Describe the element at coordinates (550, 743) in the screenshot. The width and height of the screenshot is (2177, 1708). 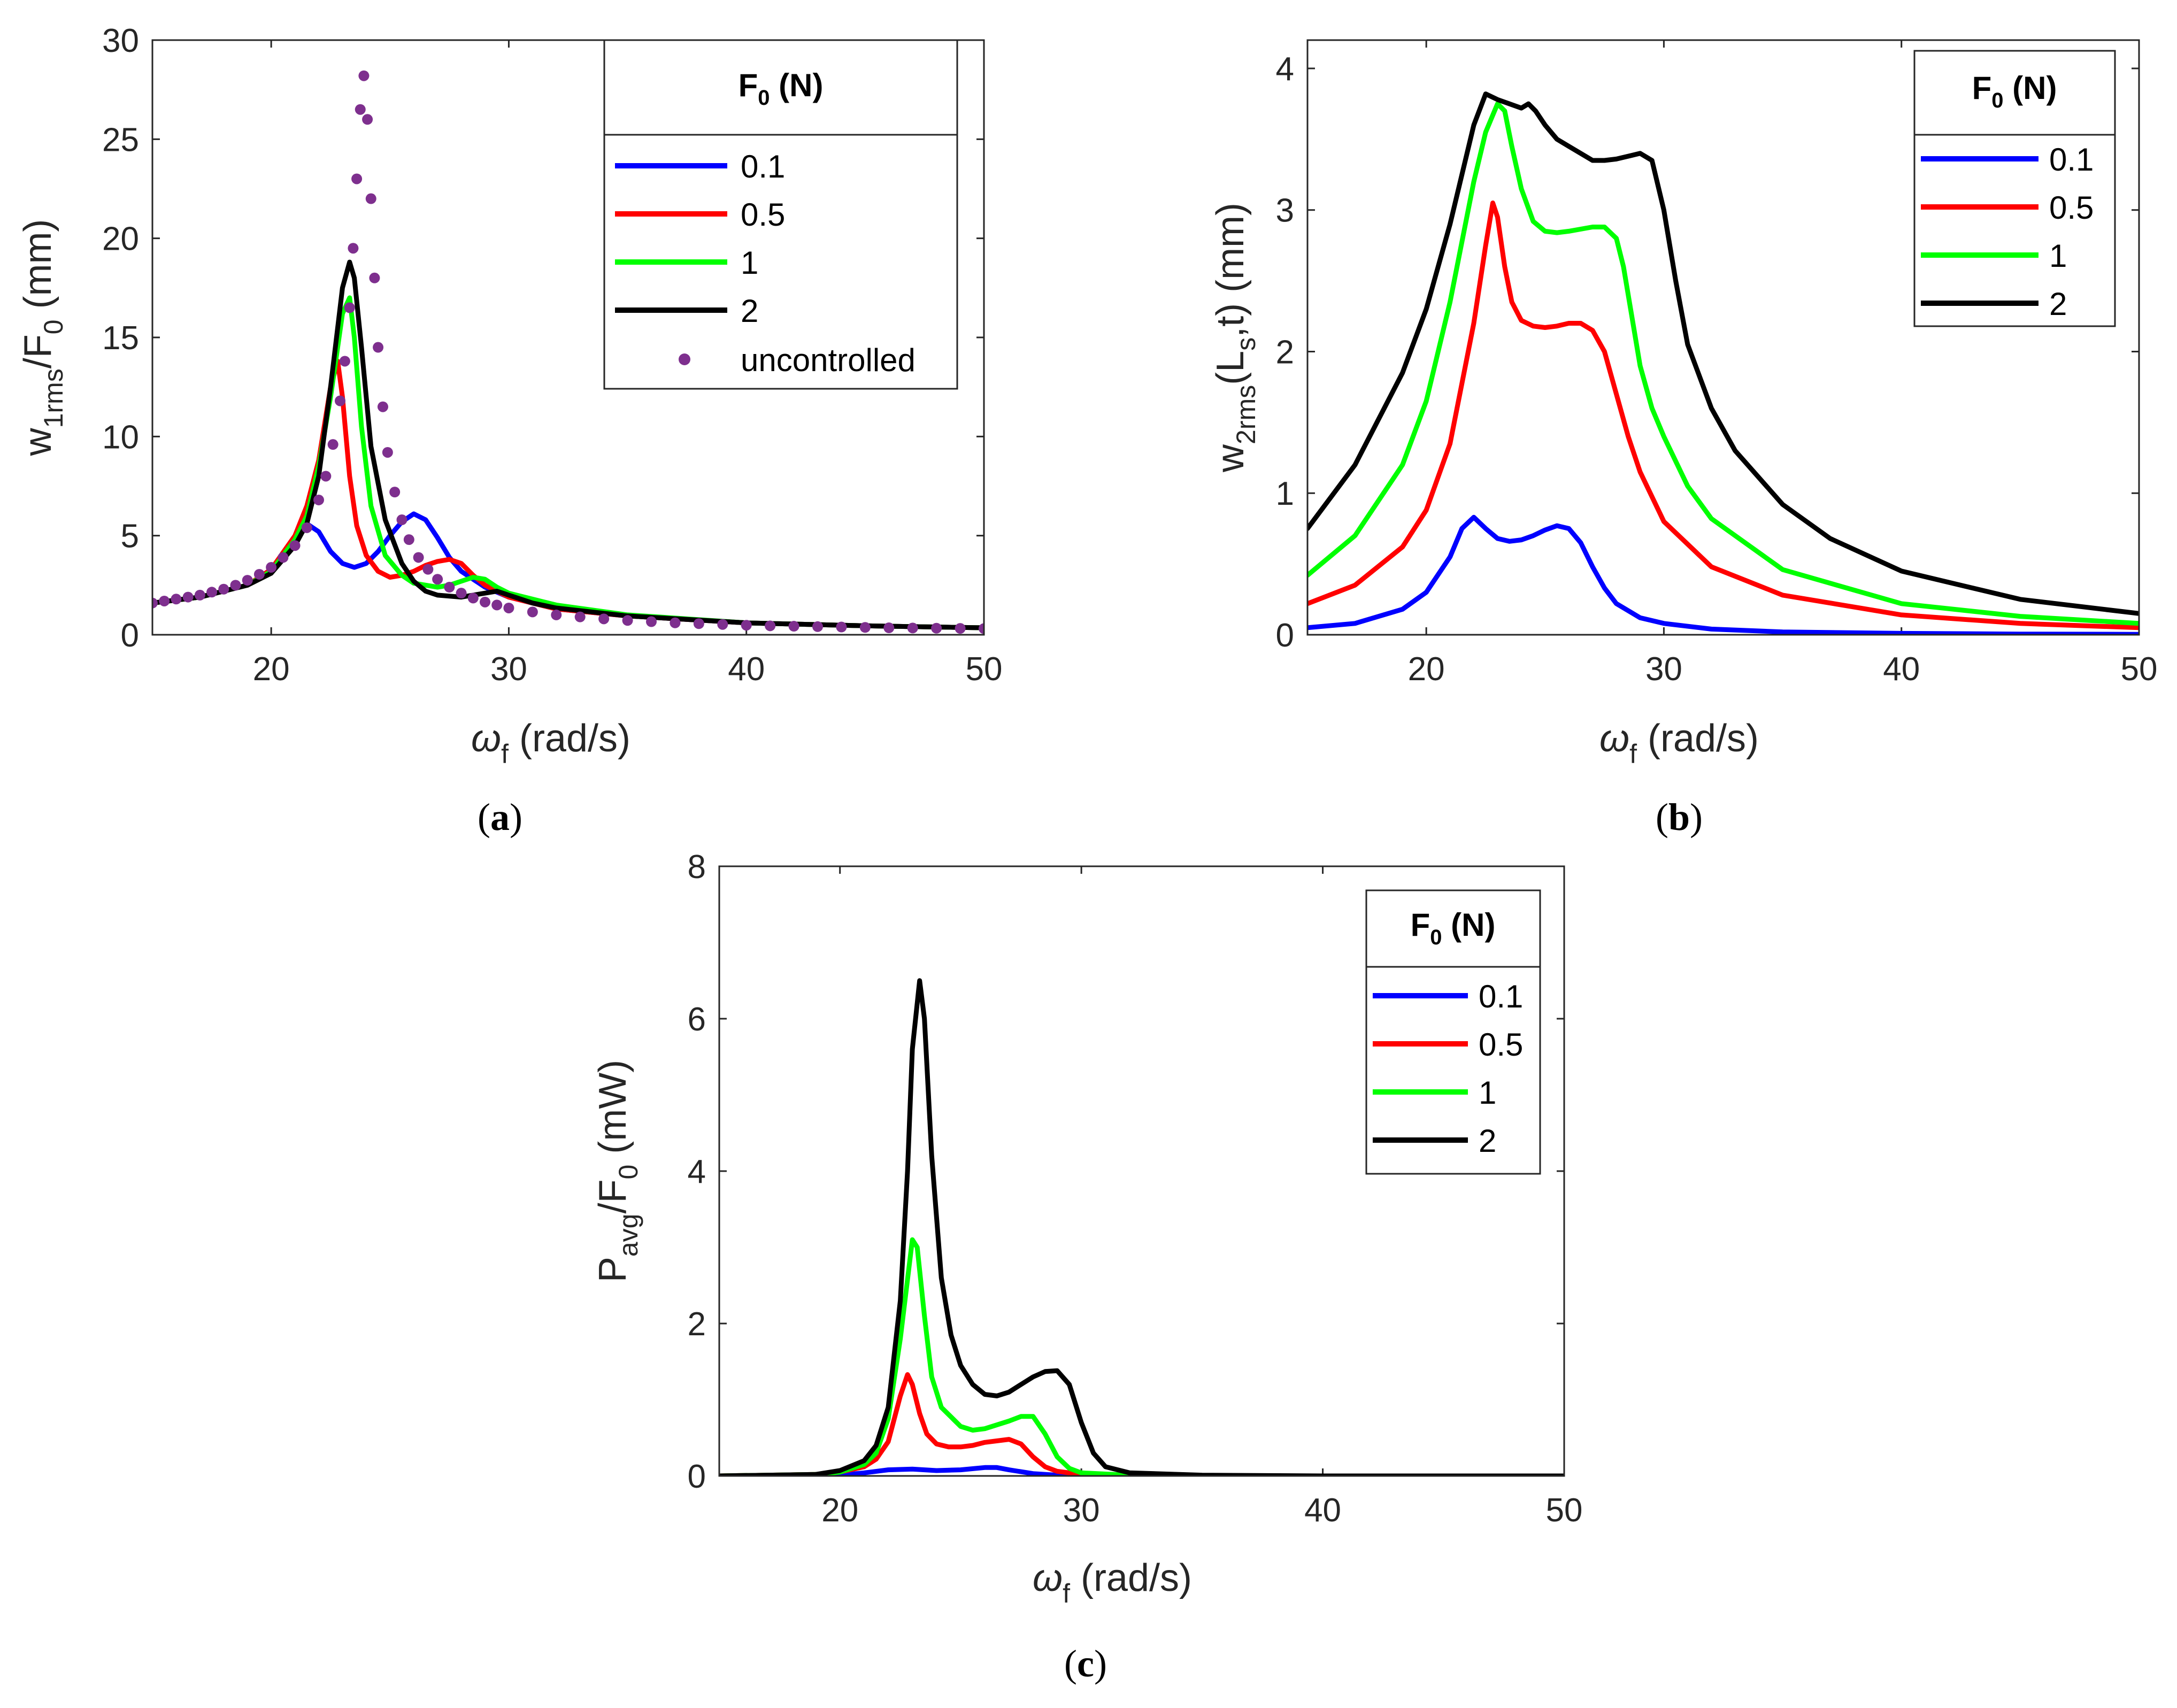
I see `chart-a-x-label: ωf (rad/s)` at that location.